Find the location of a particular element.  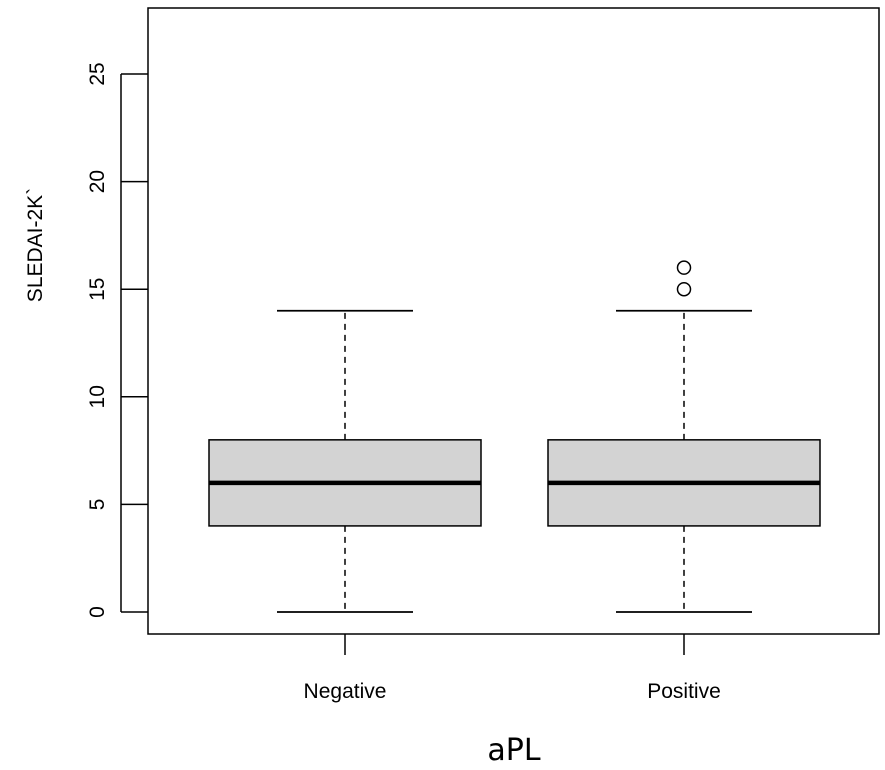

y-tick-label: 10 is located at coordinates (97, 396).